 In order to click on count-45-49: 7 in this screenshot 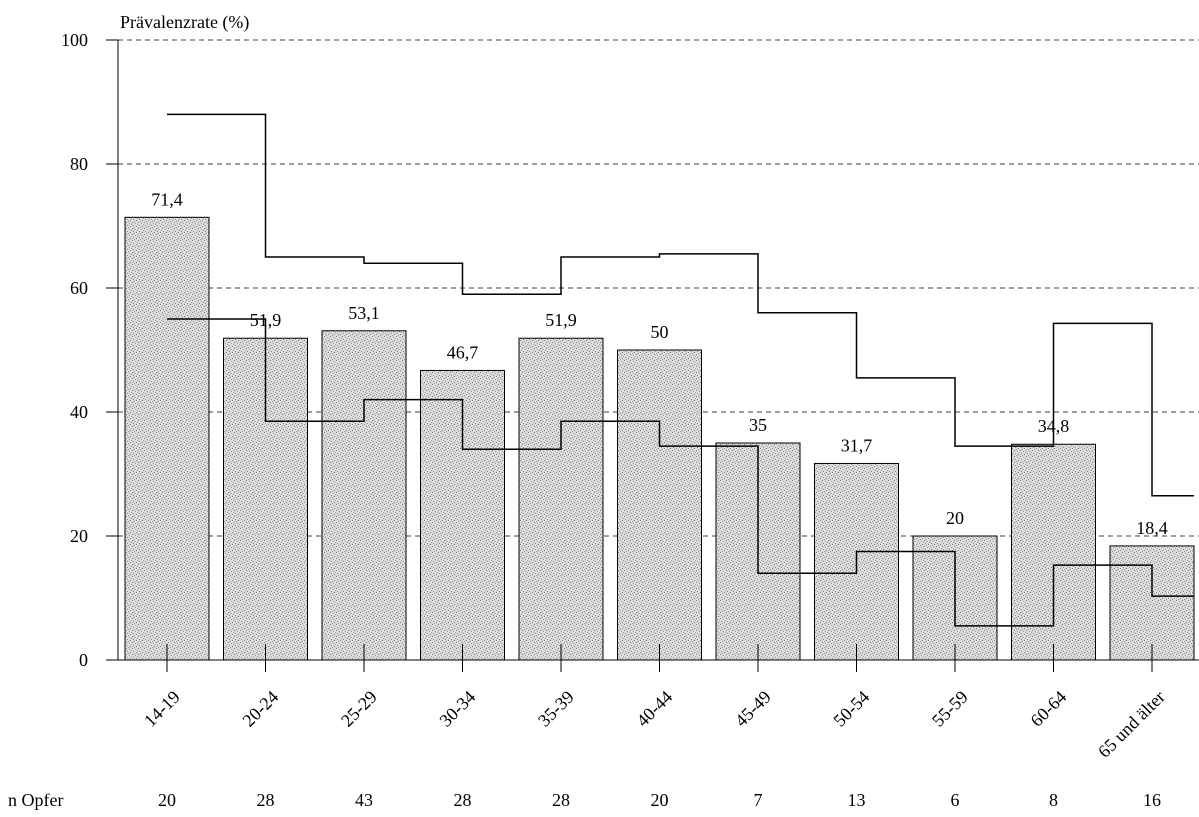, I will do `click(758, 800)`.